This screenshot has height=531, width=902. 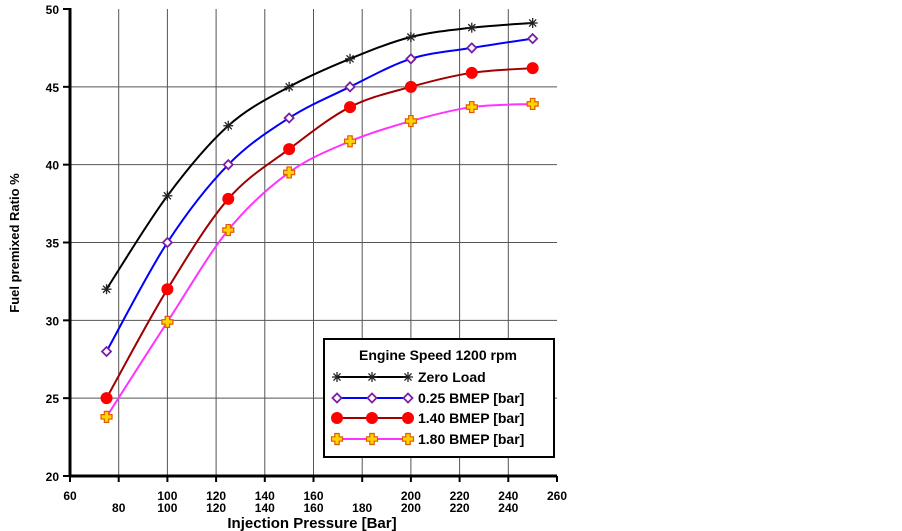 What do you see at coordinates (557, 496) in the screenshot?
I see `x-tick-label: 260` at bounding box center [557, 496].